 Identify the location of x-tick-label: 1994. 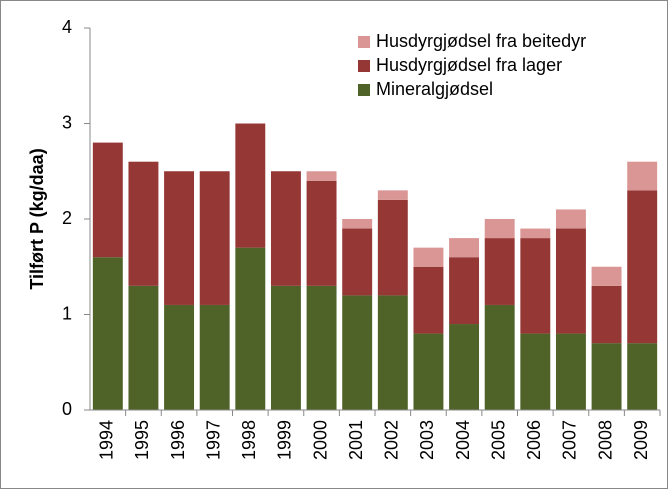
(107, 440).